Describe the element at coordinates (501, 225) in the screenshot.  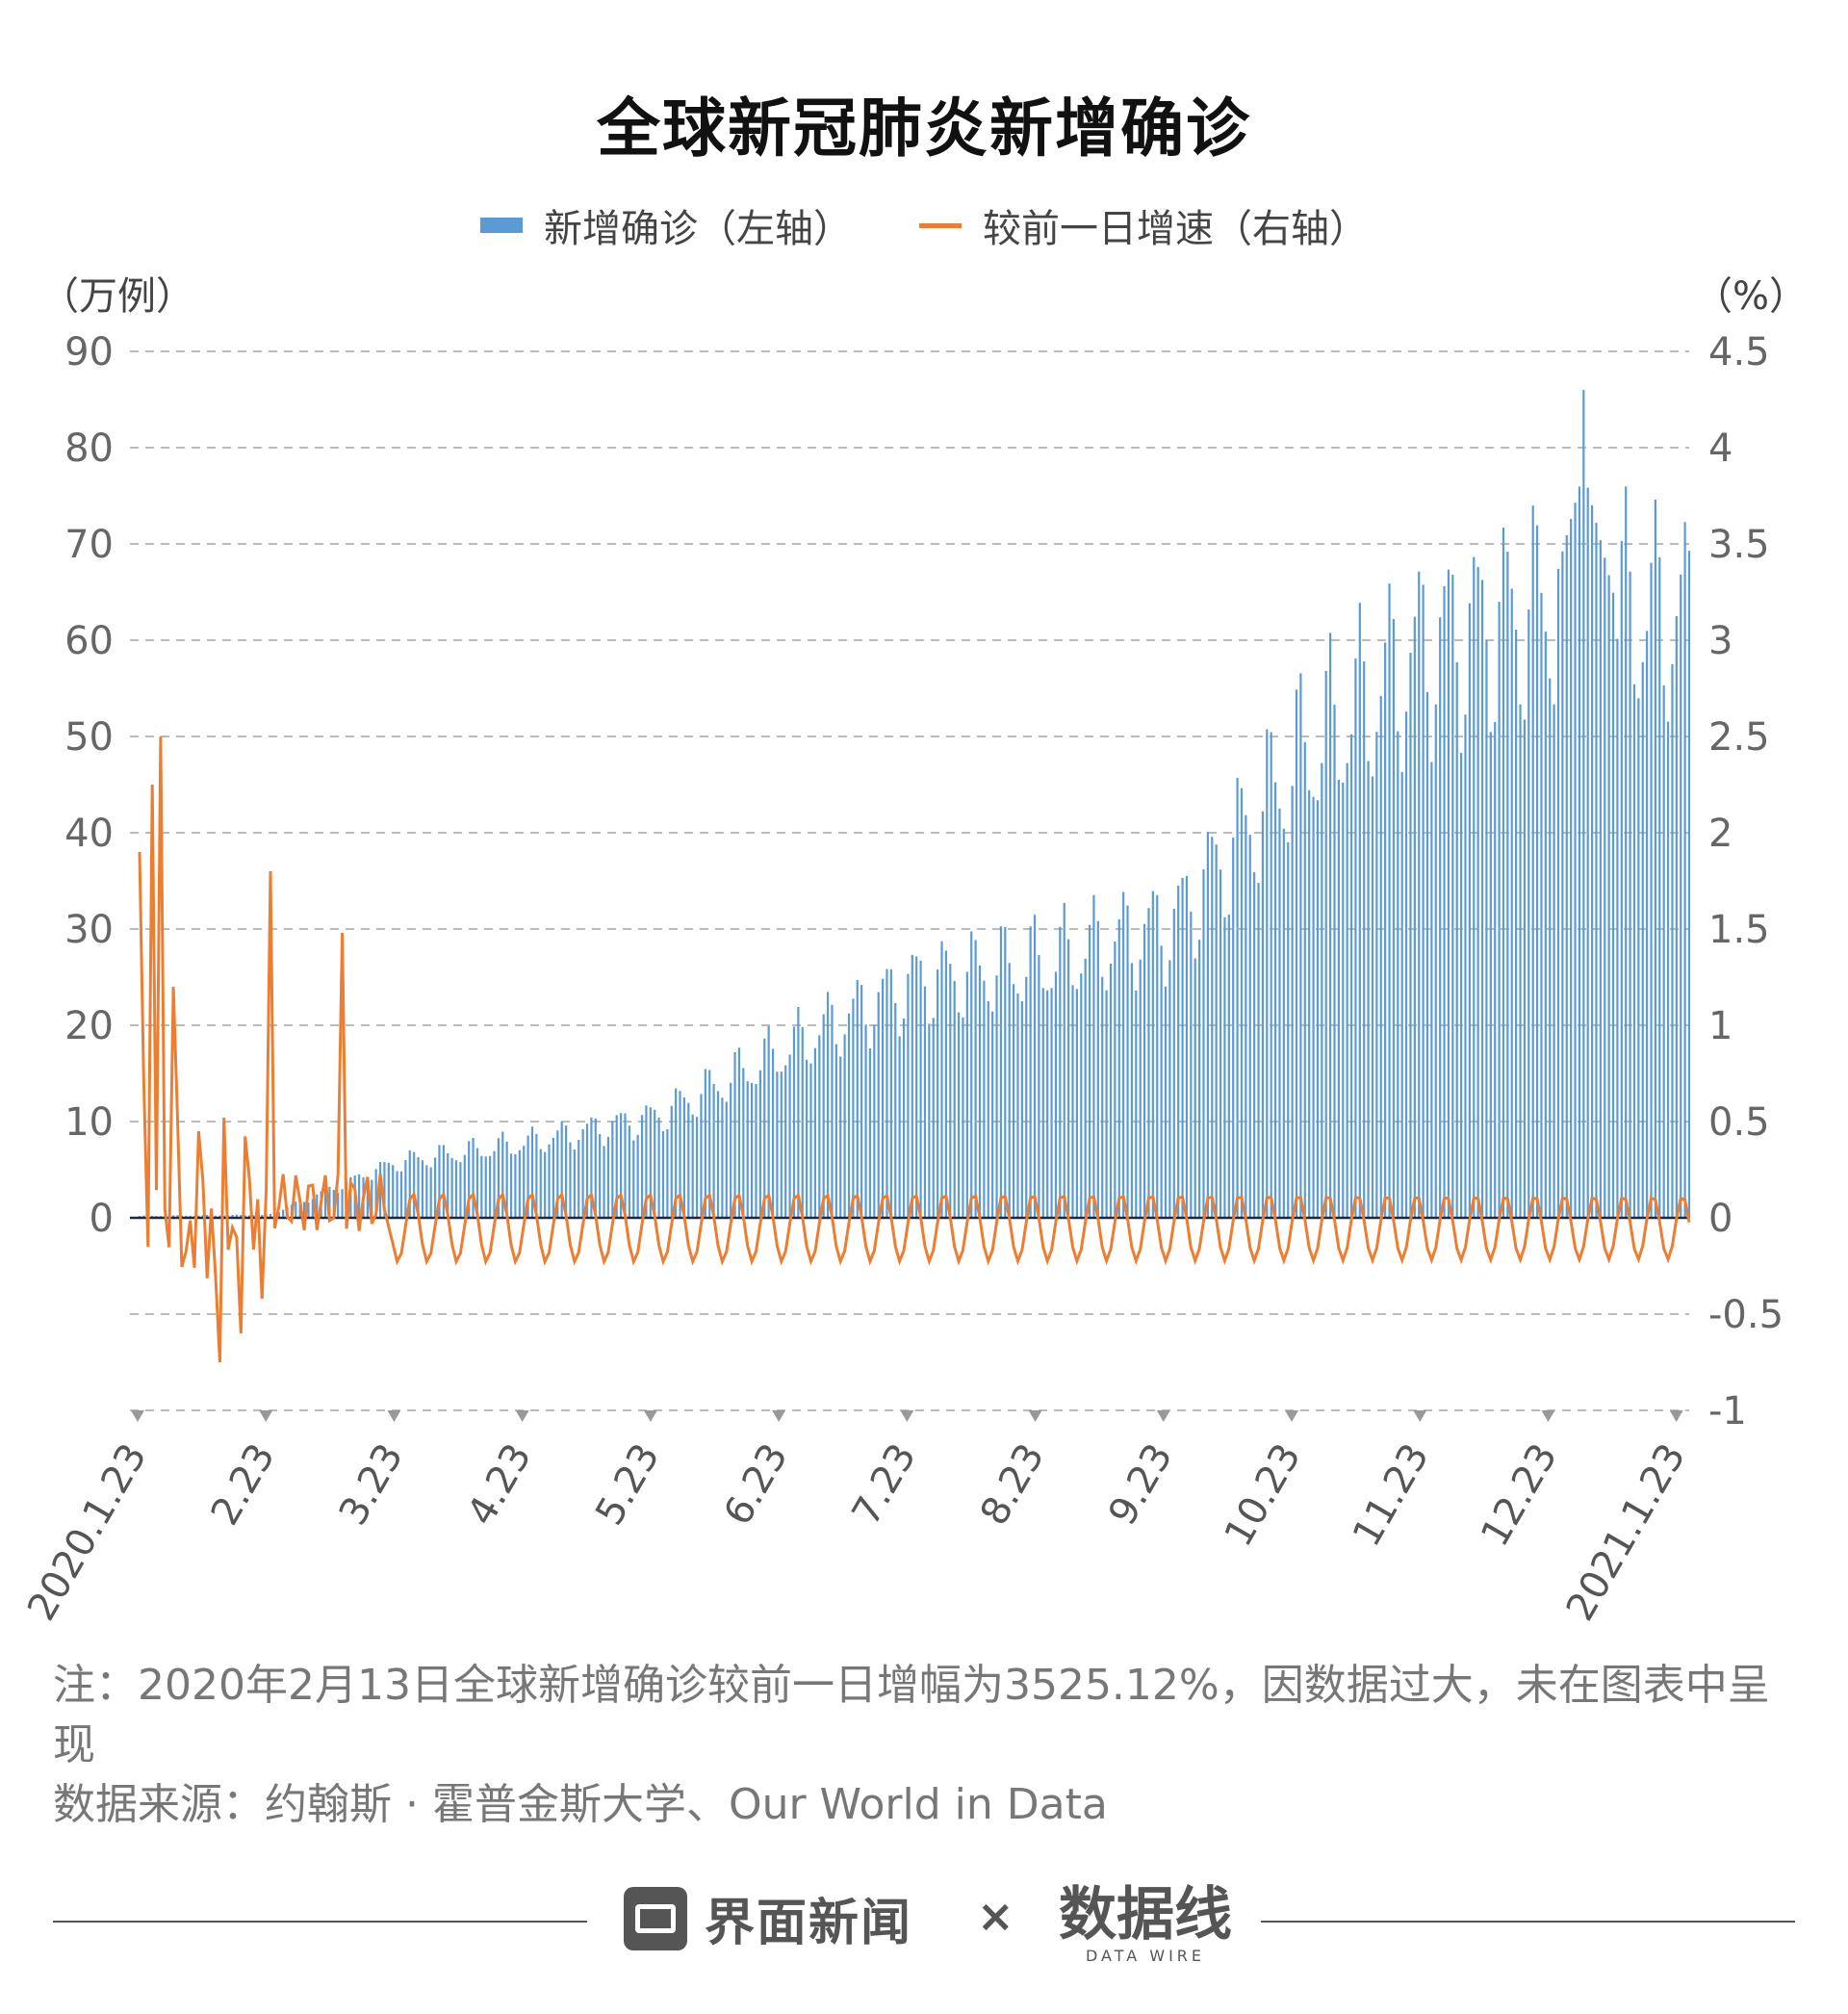
I see `legend-swatch-bars` at that location.